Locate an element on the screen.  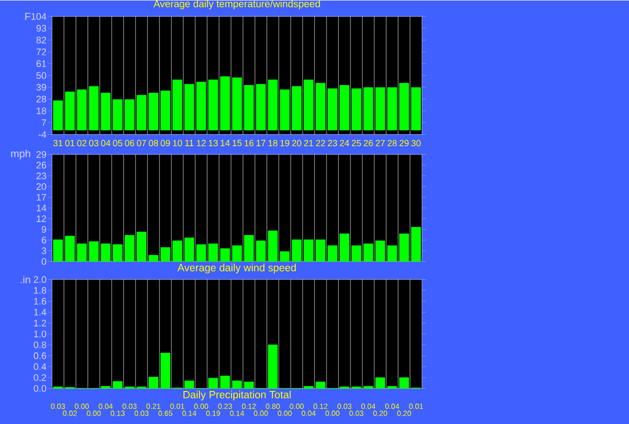
y-tick-label: 29 is located at coordinates (41, 154).